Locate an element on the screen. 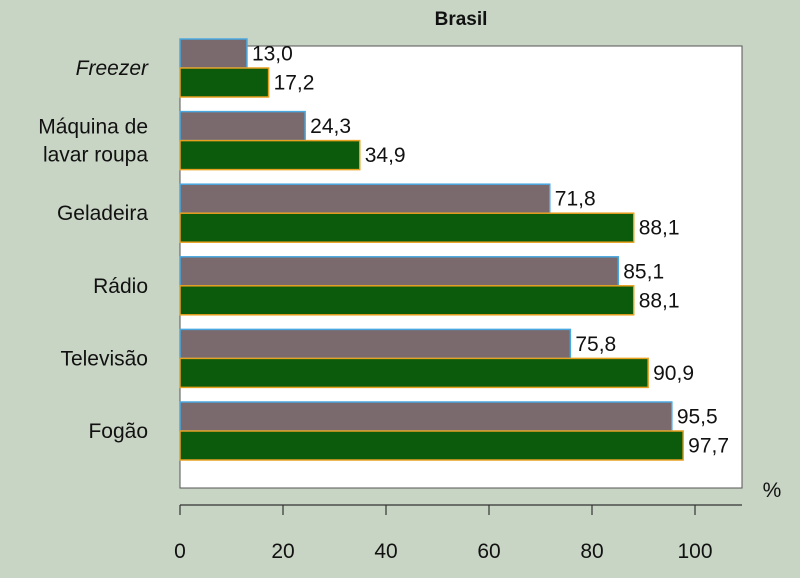 Image resolution: width=800 pixels, height=578 pixels. category-label-2: Geladeira is located at coordinates (102, 213).